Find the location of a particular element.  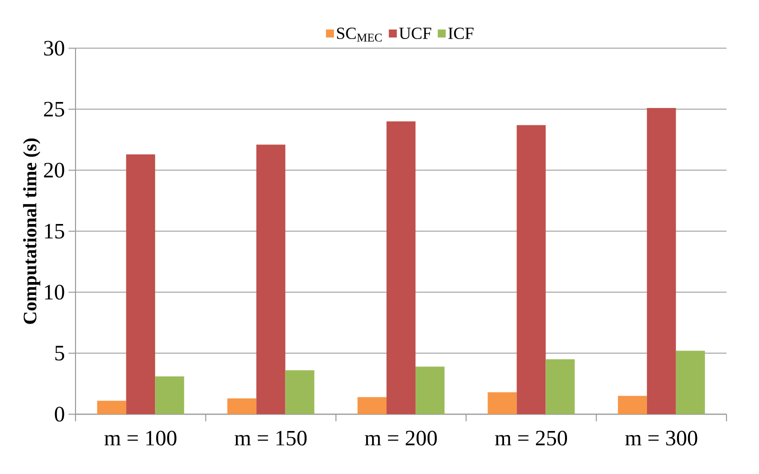

x-tick-label: m = 200 is located at coordinates (400, 438).